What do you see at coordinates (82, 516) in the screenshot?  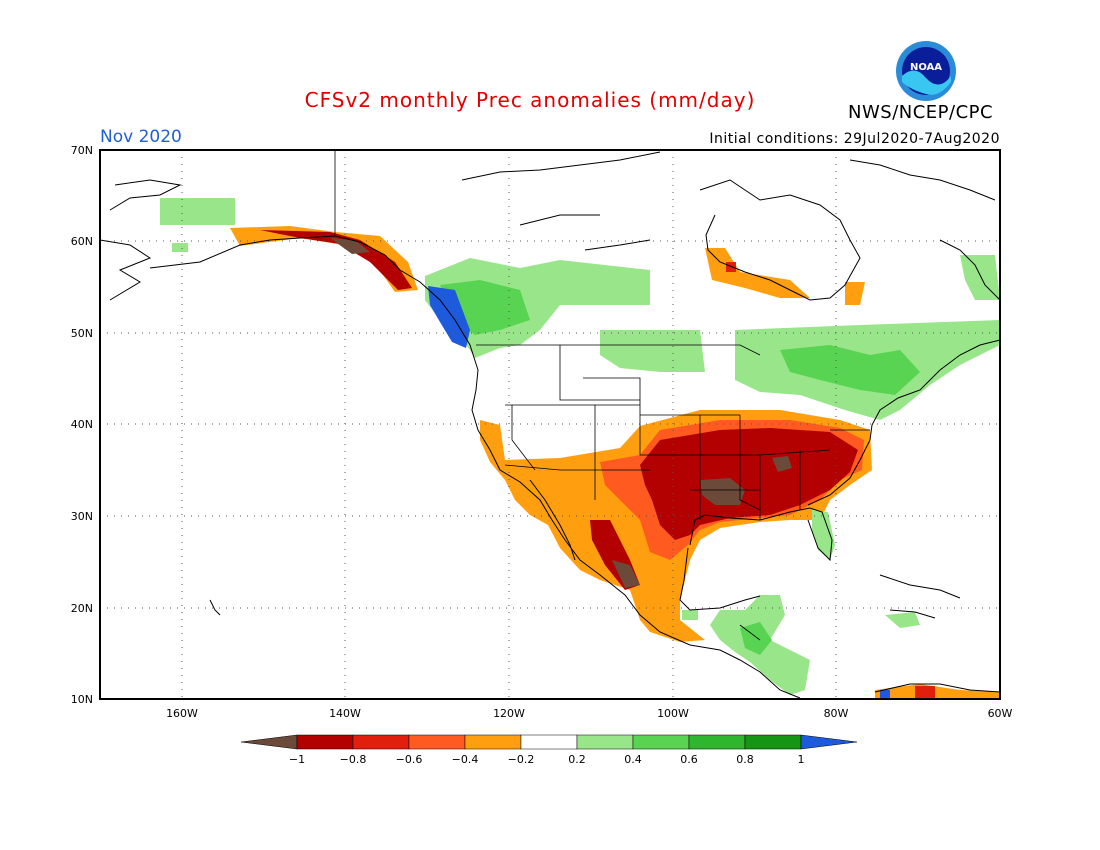 I see `lat-label: 30N` at bounding box center [82, 516].